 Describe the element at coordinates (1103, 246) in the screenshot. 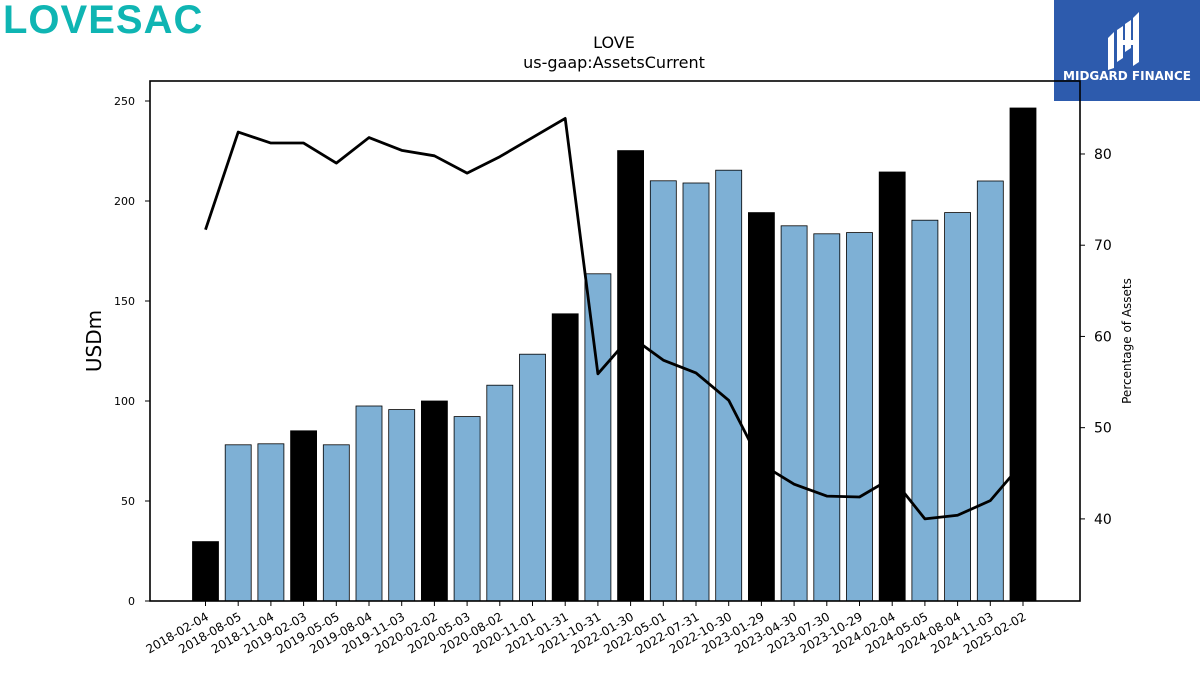

I see `y2-tick-label: 70` at that location.